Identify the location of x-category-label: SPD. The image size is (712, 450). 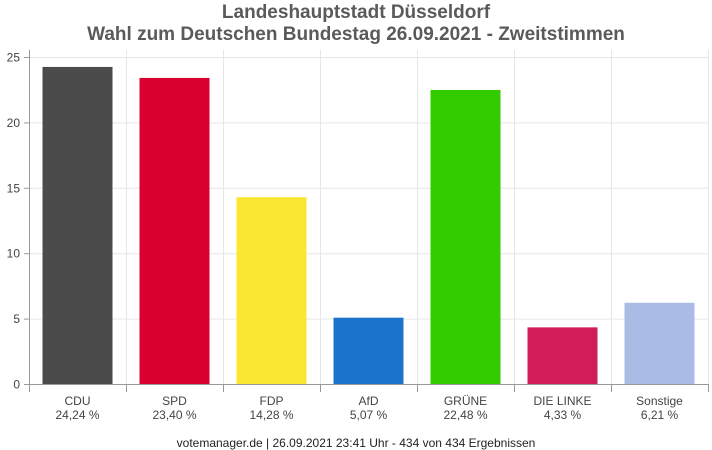
(174, 401).